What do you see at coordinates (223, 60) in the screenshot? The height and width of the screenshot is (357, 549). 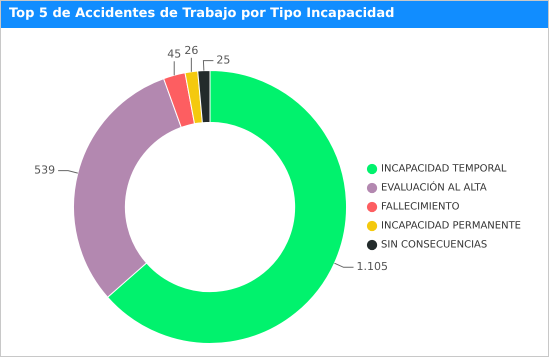 I see `data-label: 25` at bounding box center [223, 60].